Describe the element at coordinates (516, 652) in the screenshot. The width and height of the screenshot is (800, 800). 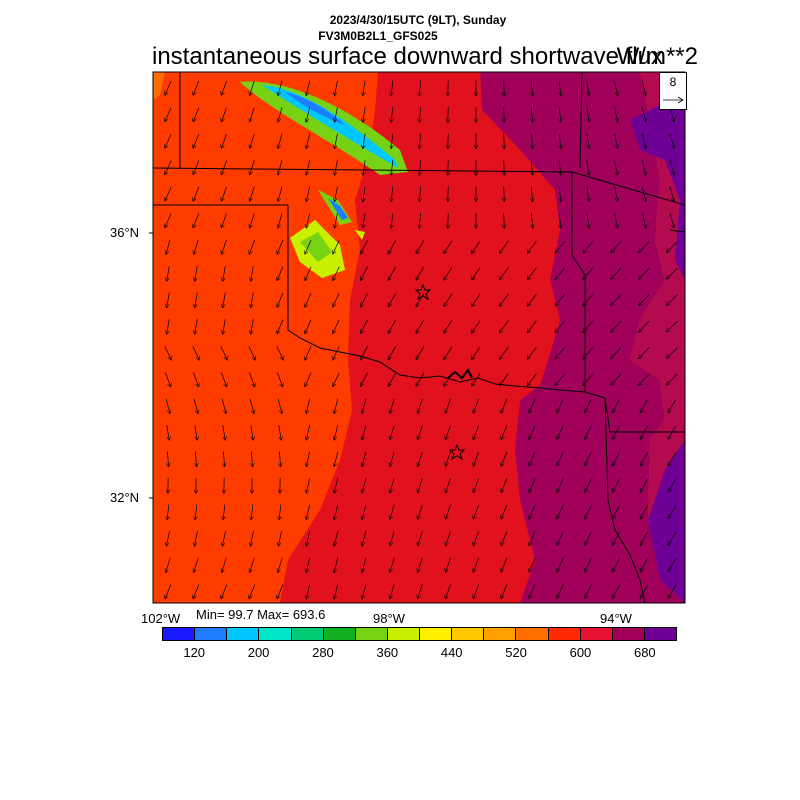
I see `colorbar-tick-label: 520` at that location.